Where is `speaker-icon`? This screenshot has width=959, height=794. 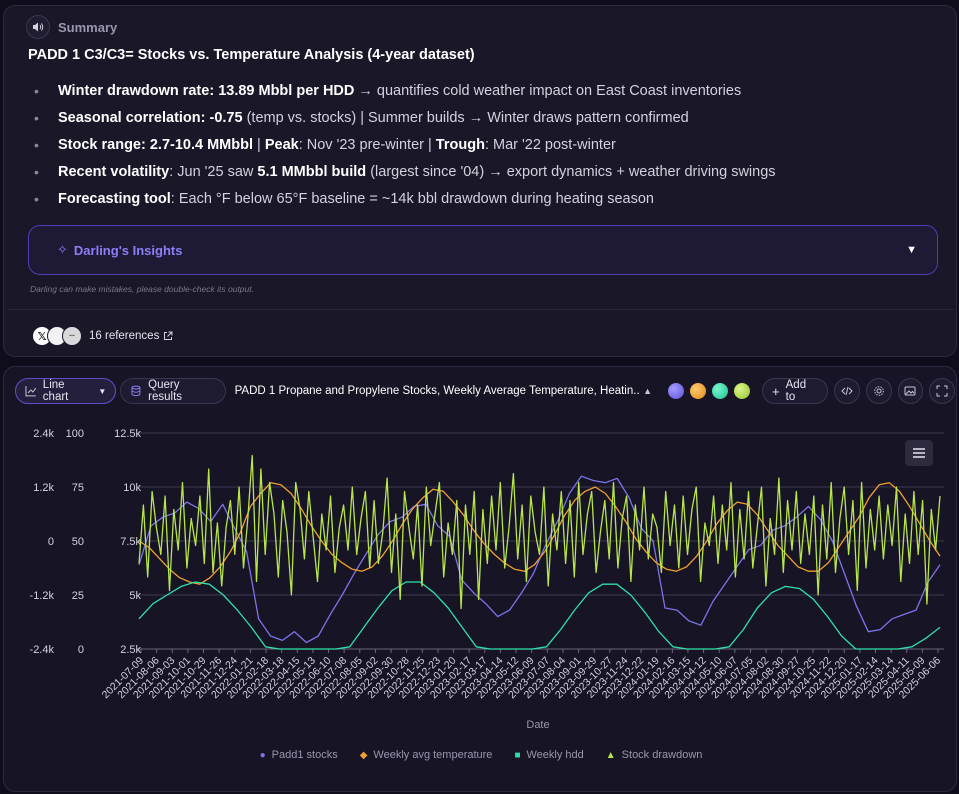 speaker-icon is located at coordinates (38, 27).